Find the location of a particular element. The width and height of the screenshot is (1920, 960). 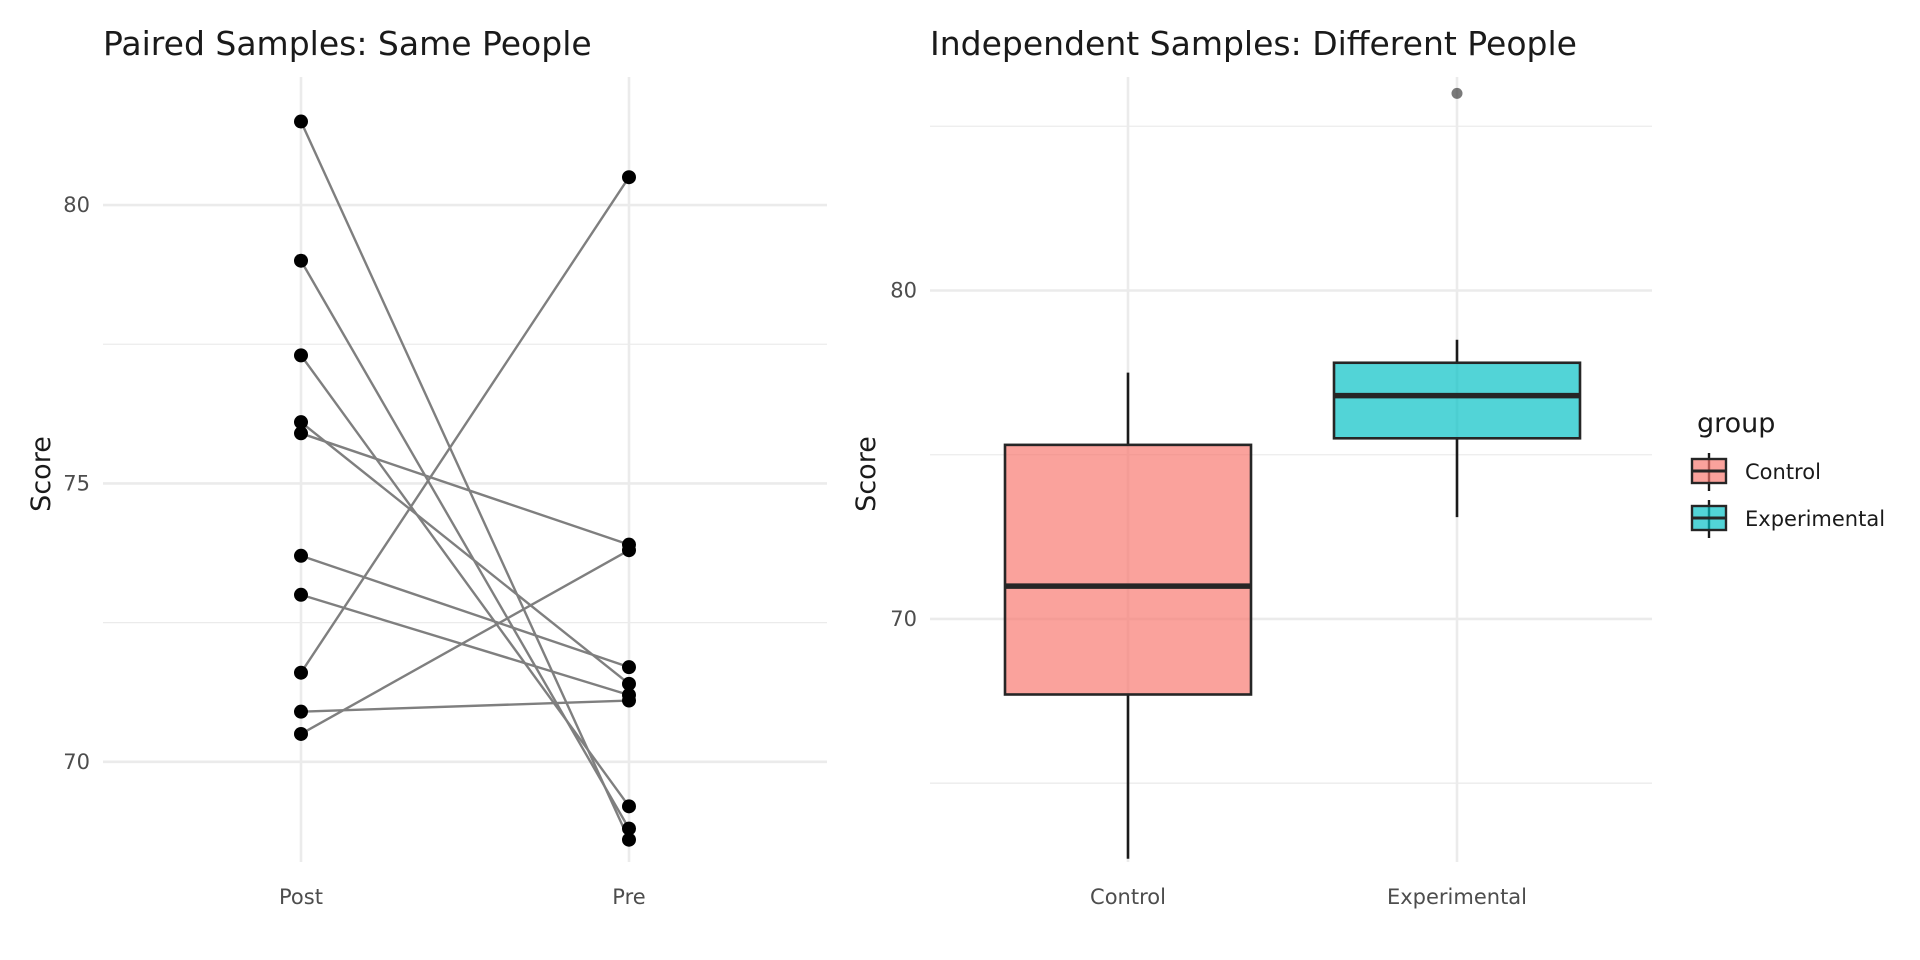

y-tick-label: 75 is located at coordinates (76, 483).